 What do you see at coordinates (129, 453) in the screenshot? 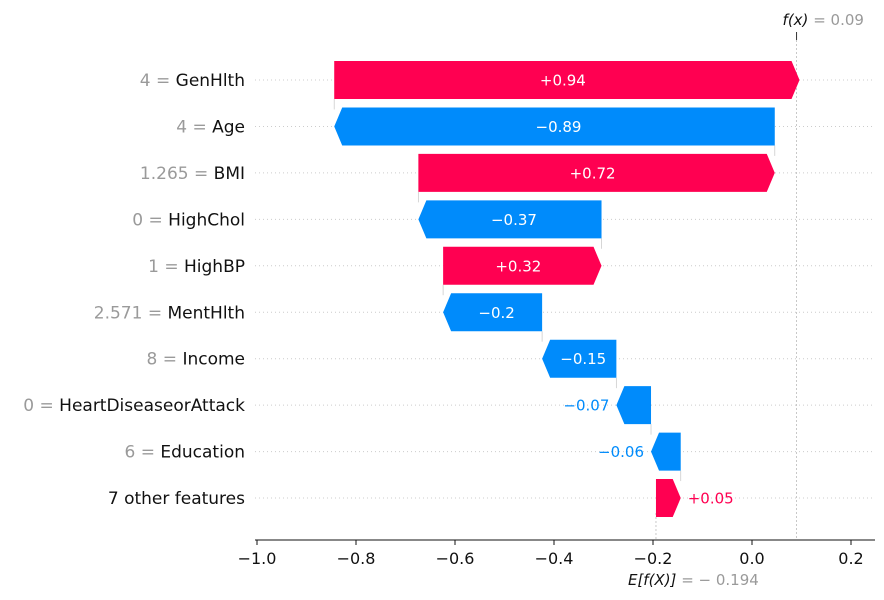
I see `feature-value: 6` at bounding box center [129, 453].